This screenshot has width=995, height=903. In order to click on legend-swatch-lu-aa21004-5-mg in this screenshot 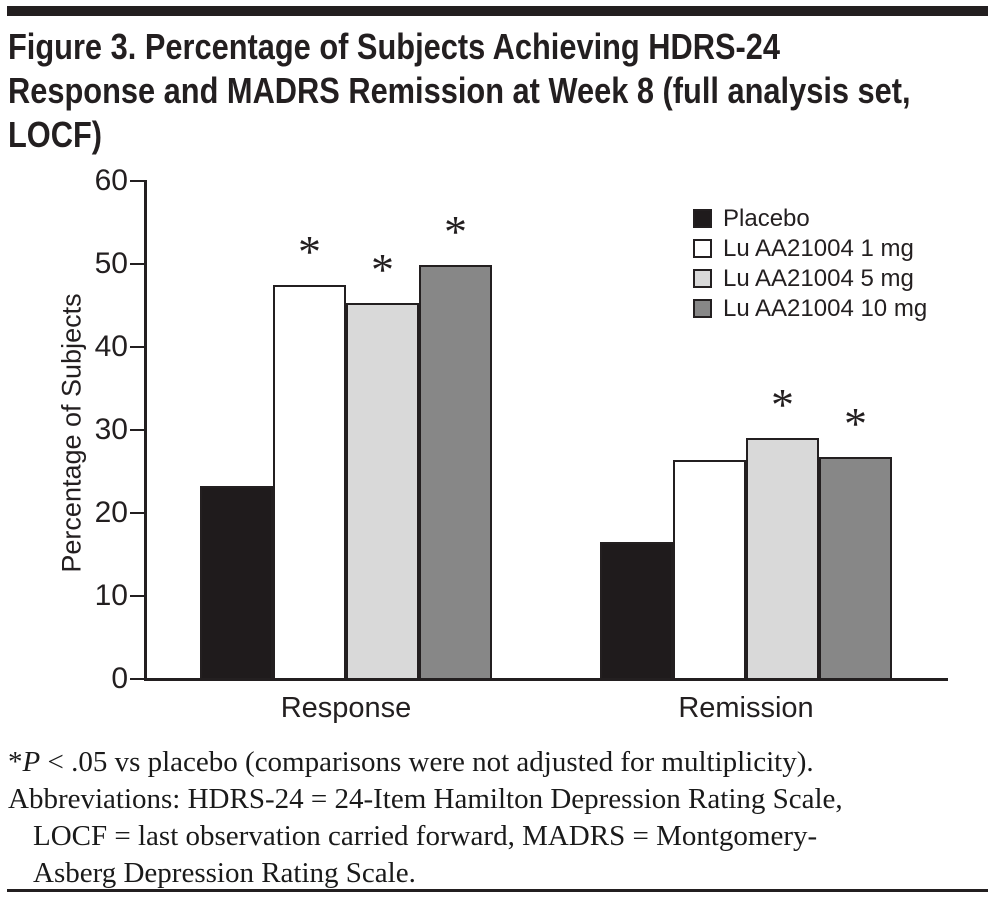, I will do `click(702, 278)`.